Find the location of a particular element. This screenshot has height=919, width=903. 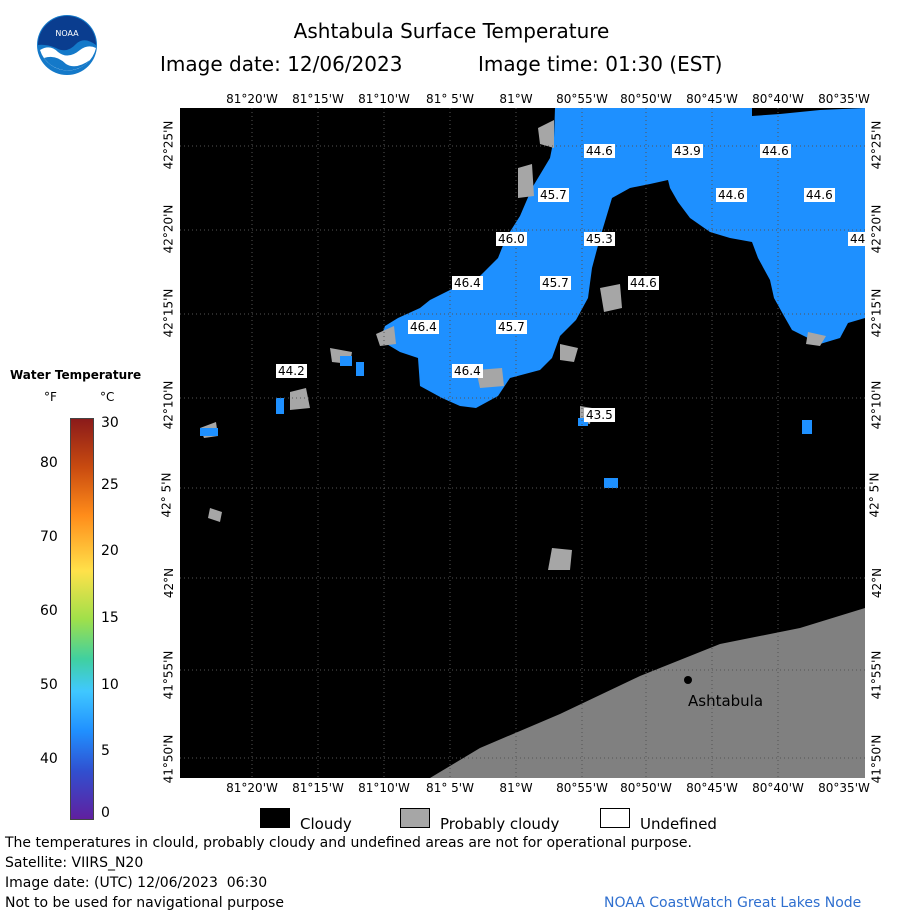

utc-date: Image date: (UTC) 12/06/2023 06:30 is located at coordinates (136, 883).